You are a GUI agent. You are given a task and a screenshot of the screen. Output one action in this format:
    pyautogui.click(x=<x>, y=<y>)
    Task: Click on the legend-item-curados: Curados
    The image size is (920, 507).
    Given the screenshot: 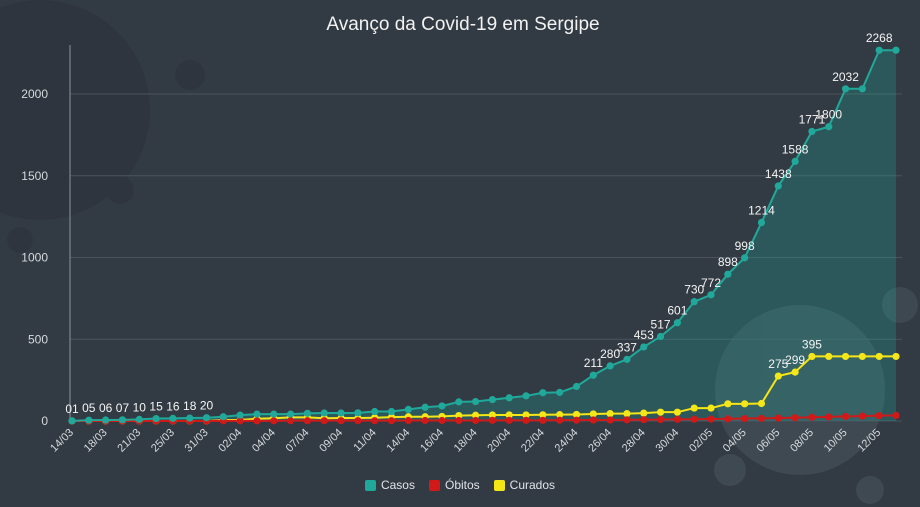 What is the action you would take?
    pyautogui.click(x=524, y=485)
    